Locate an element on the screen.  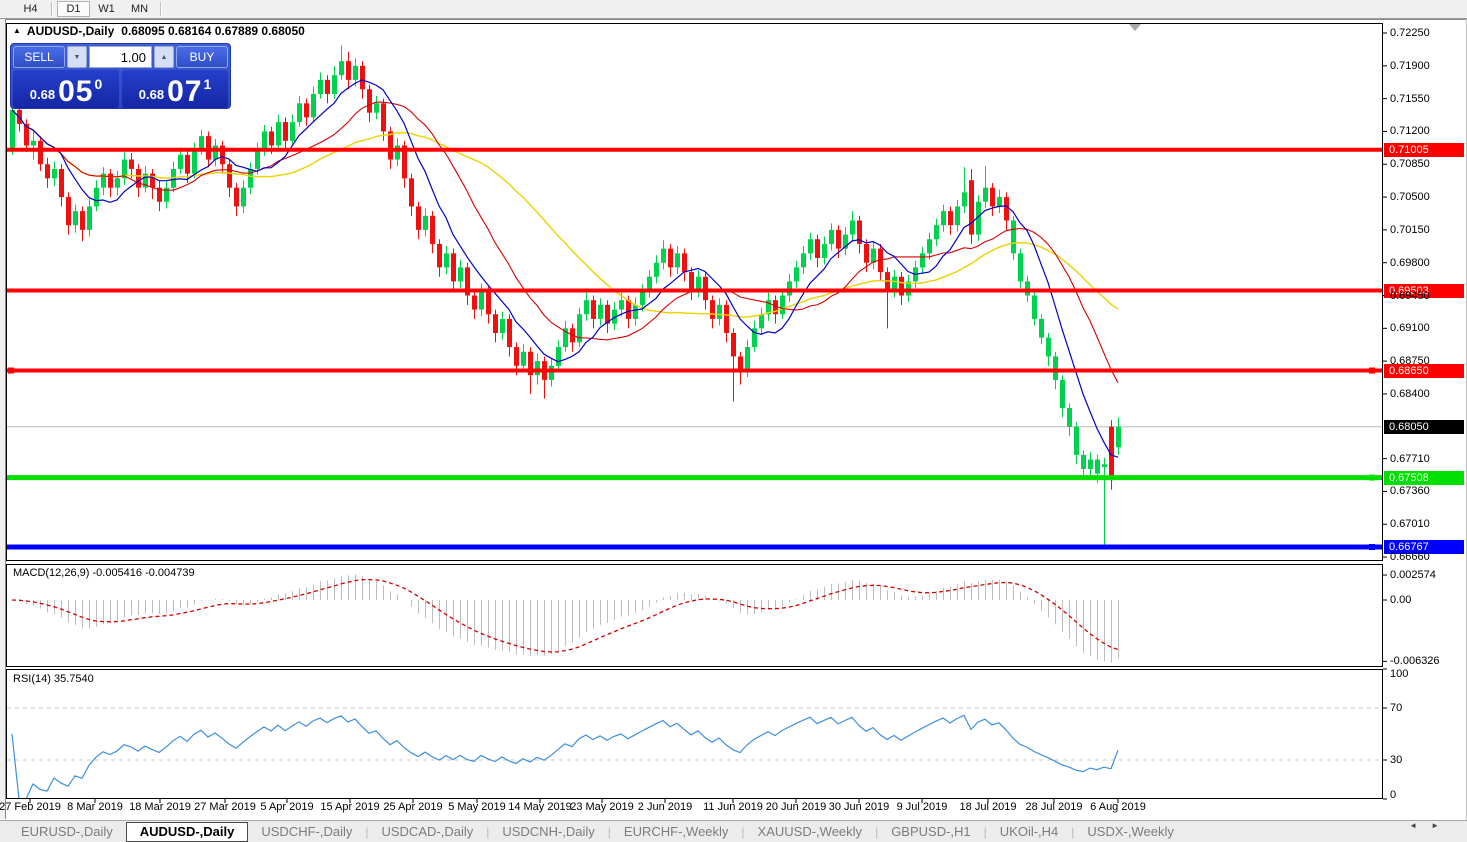
collapse-arrow-icon: ▲ is located at coordinates (17, 30).